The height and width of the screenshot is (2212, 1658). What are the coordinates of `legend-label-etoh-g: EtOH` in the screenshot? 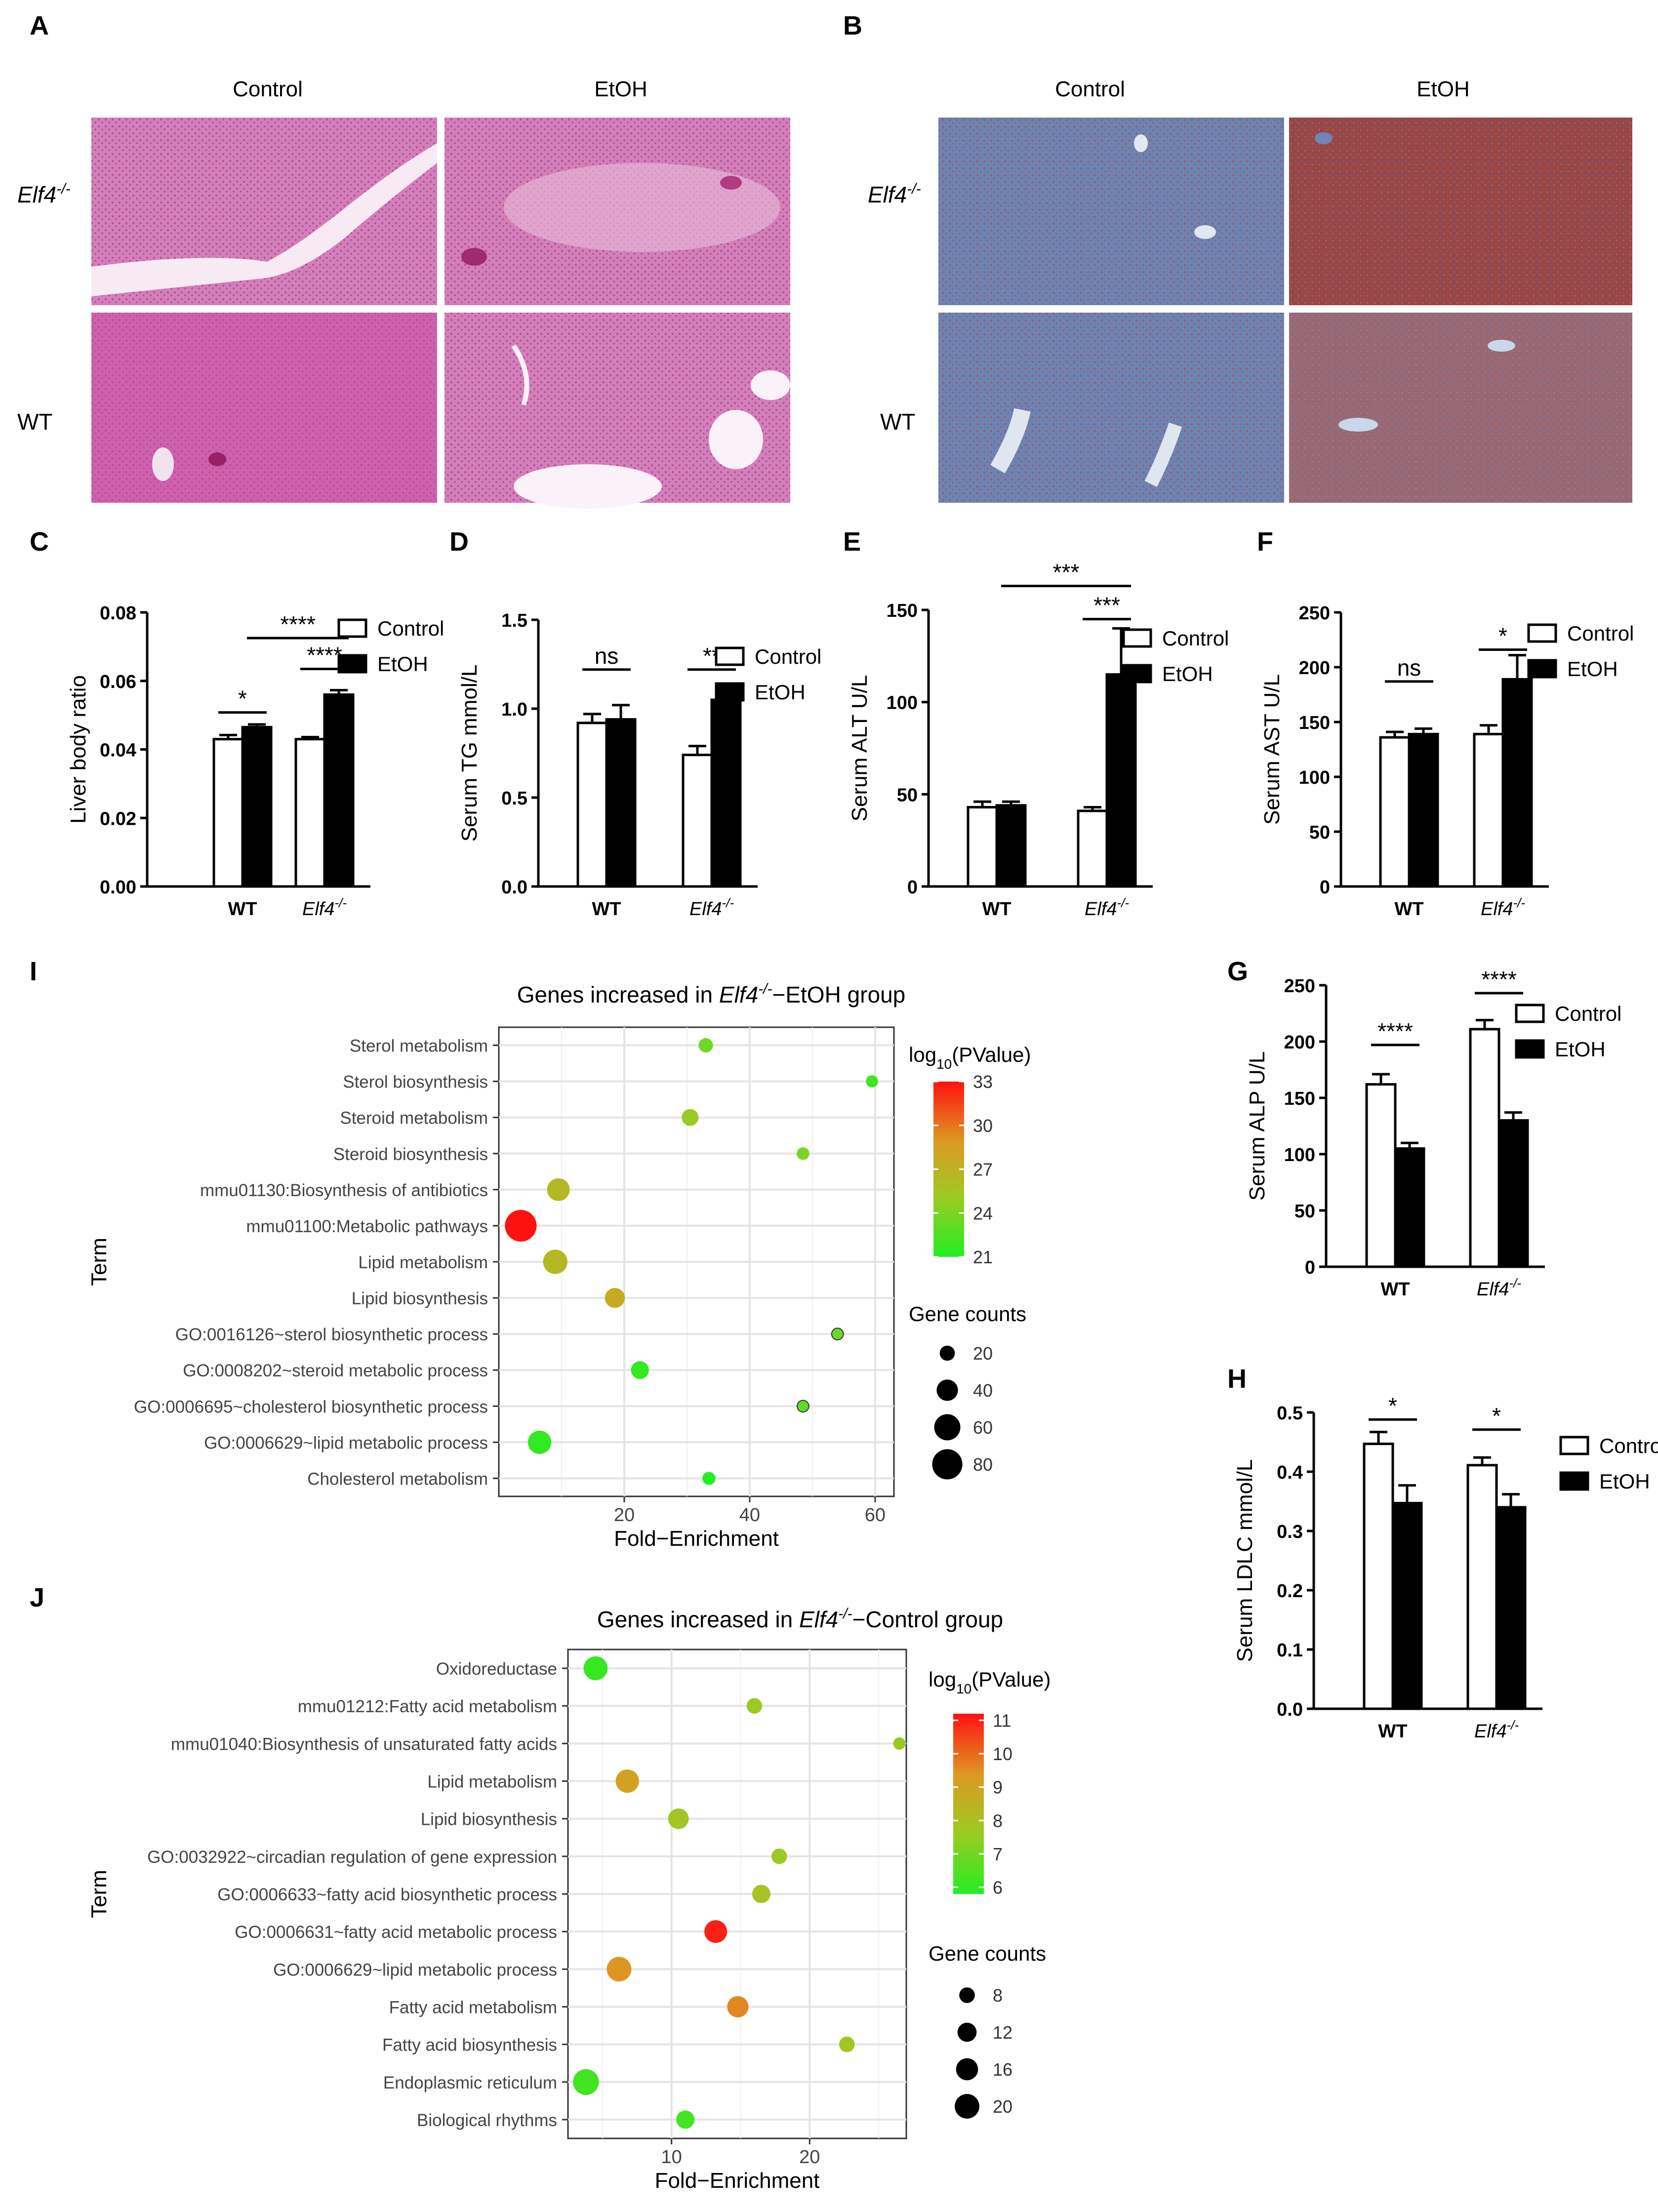 It's located at (1580, 1049).